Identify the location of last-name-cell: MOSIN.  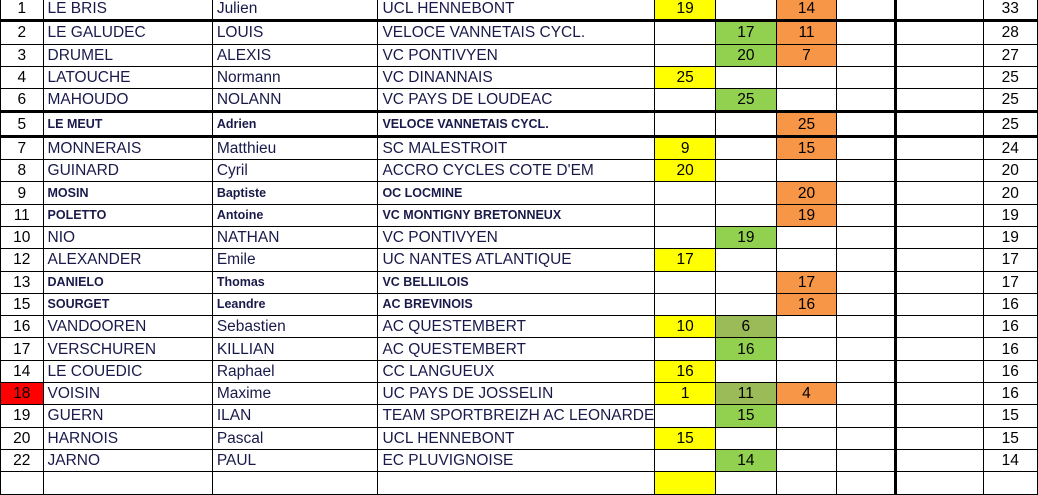
(127, 193).